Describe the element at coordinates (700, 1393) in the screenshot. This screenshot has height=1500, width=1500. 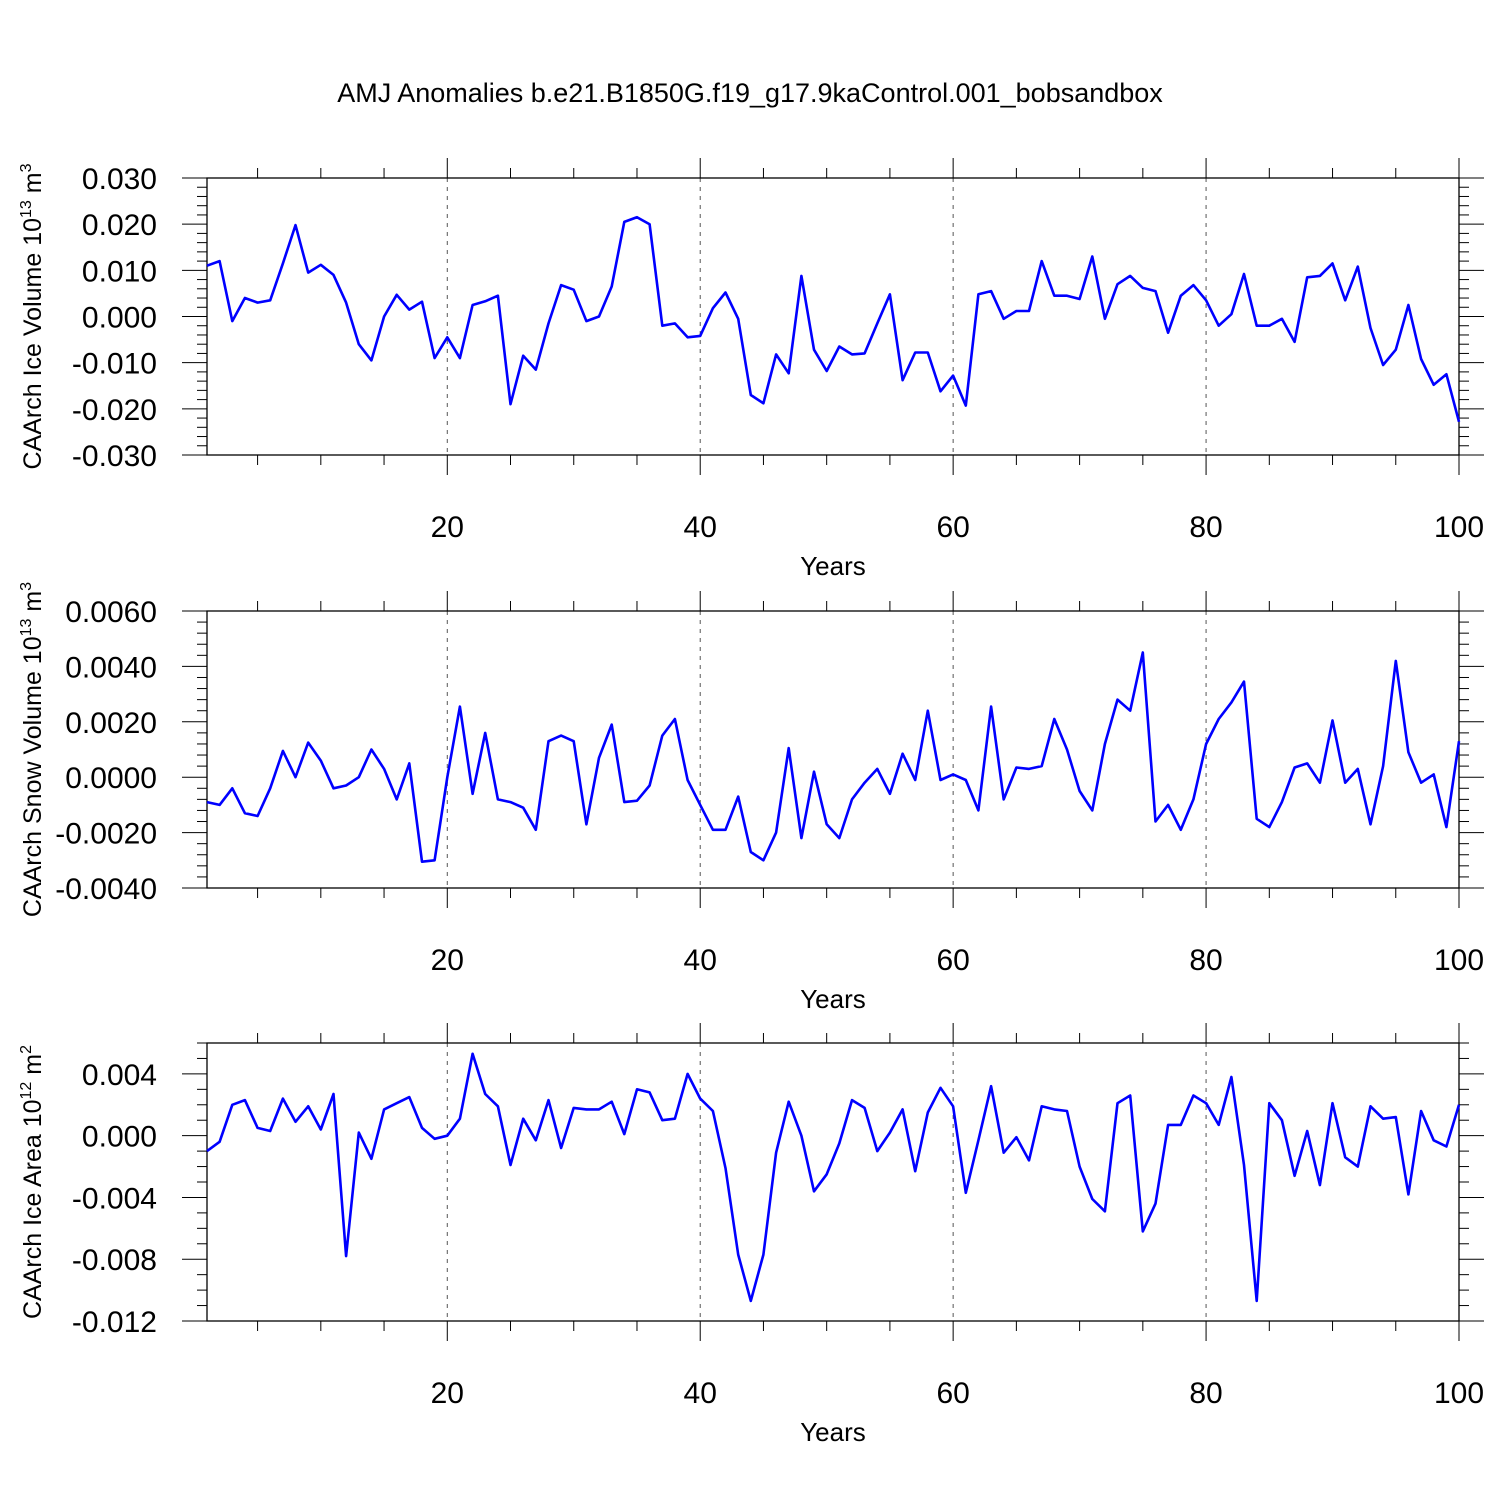
I see `panel3-x-tick-label: 40` at that location.